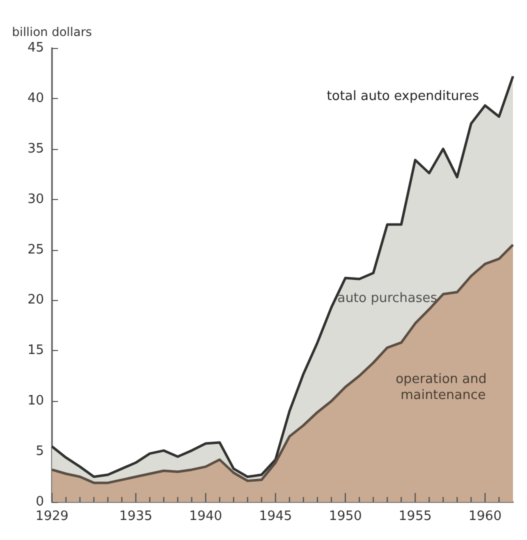 This screenshot has height=540, width=527. I want to click on y-tick-label: 45, so click(35, 48).